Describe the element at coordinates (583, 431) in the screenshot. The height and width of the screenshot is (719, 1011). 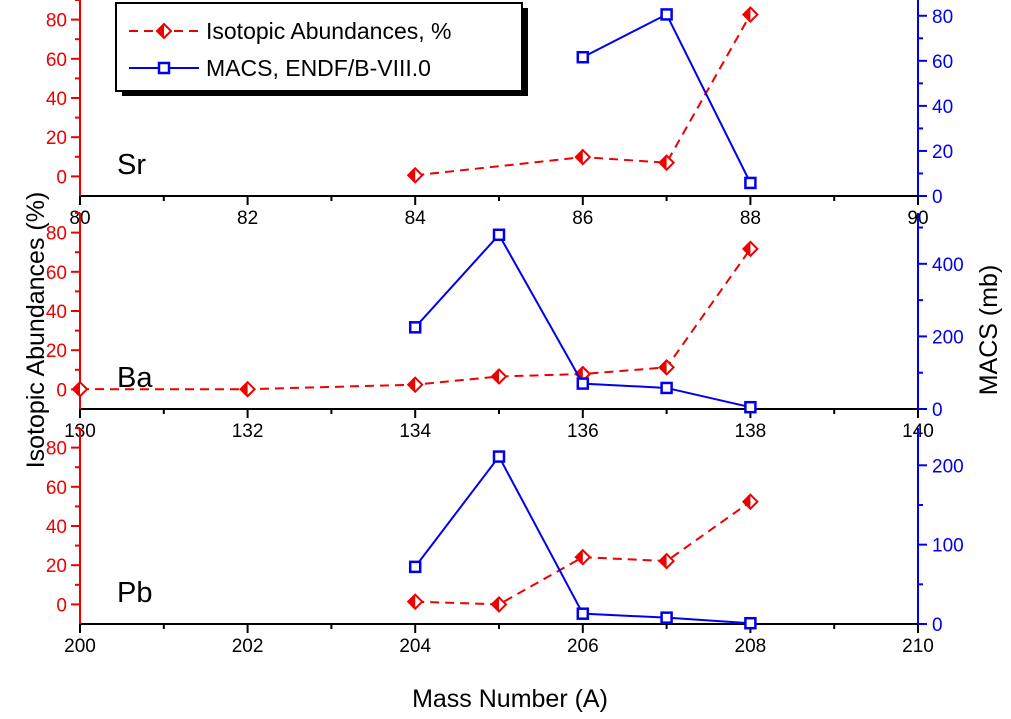
I see `x-tick-label: 136` at that location.